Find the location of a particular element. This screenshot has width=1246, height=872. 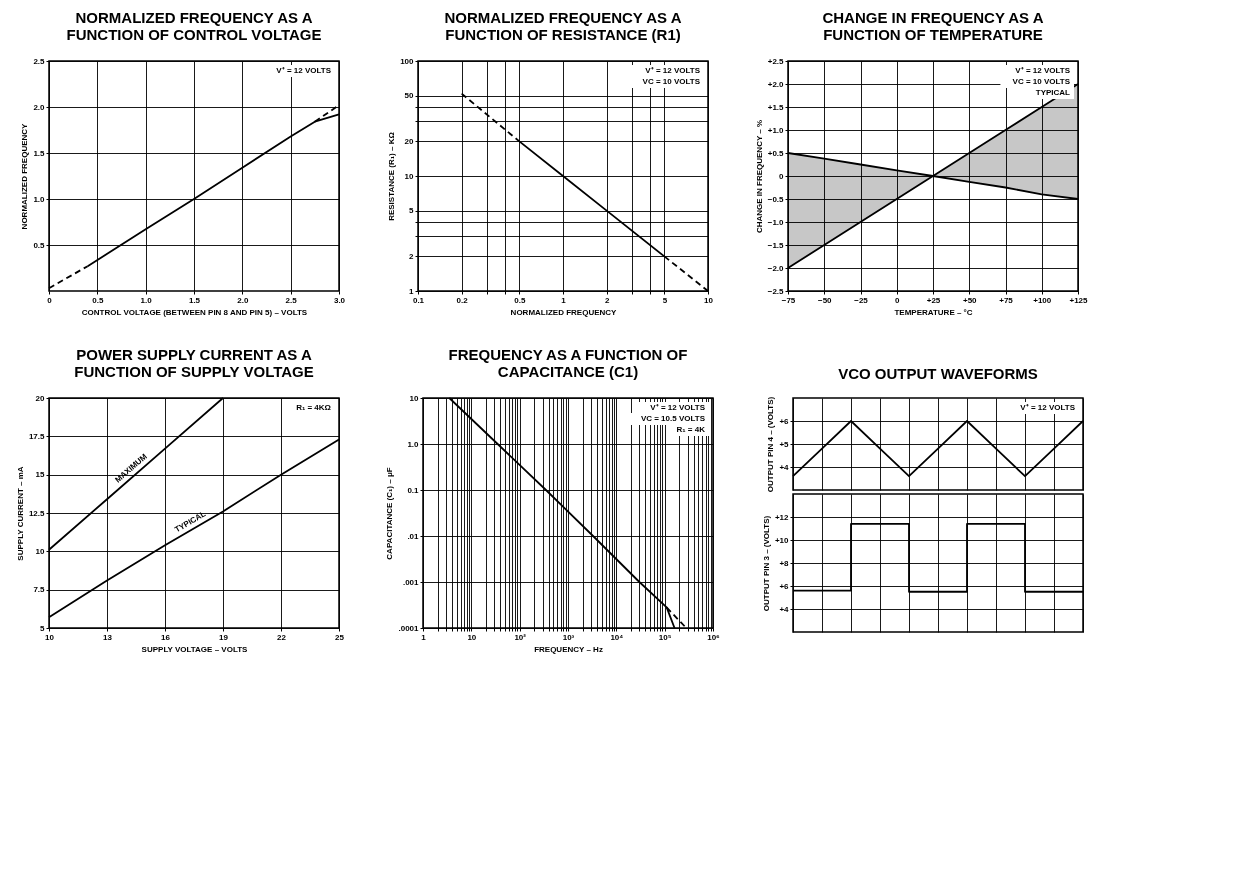

x-tick-label: 2.5 is located at coordinates (291, 300).